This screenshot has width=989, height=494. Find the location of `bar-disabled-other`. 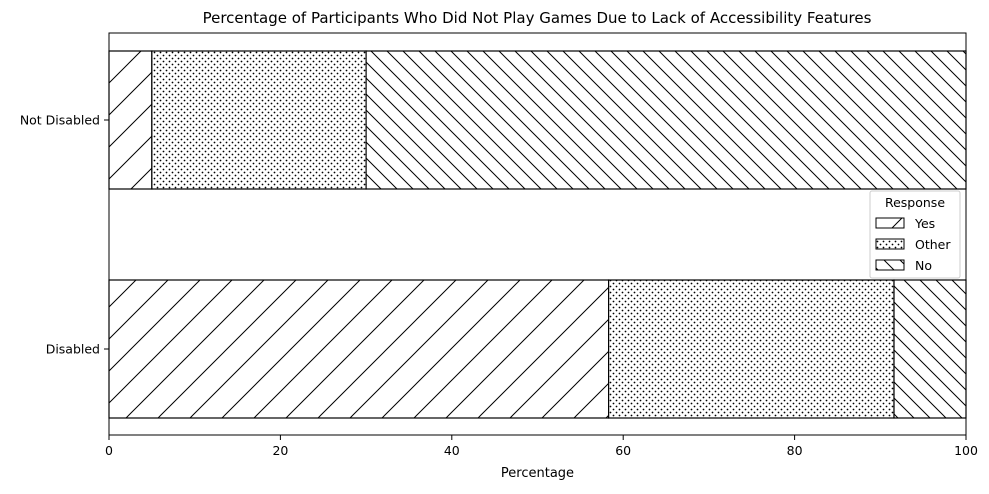

bar-disabled-other is located at coordinates (751, 349).